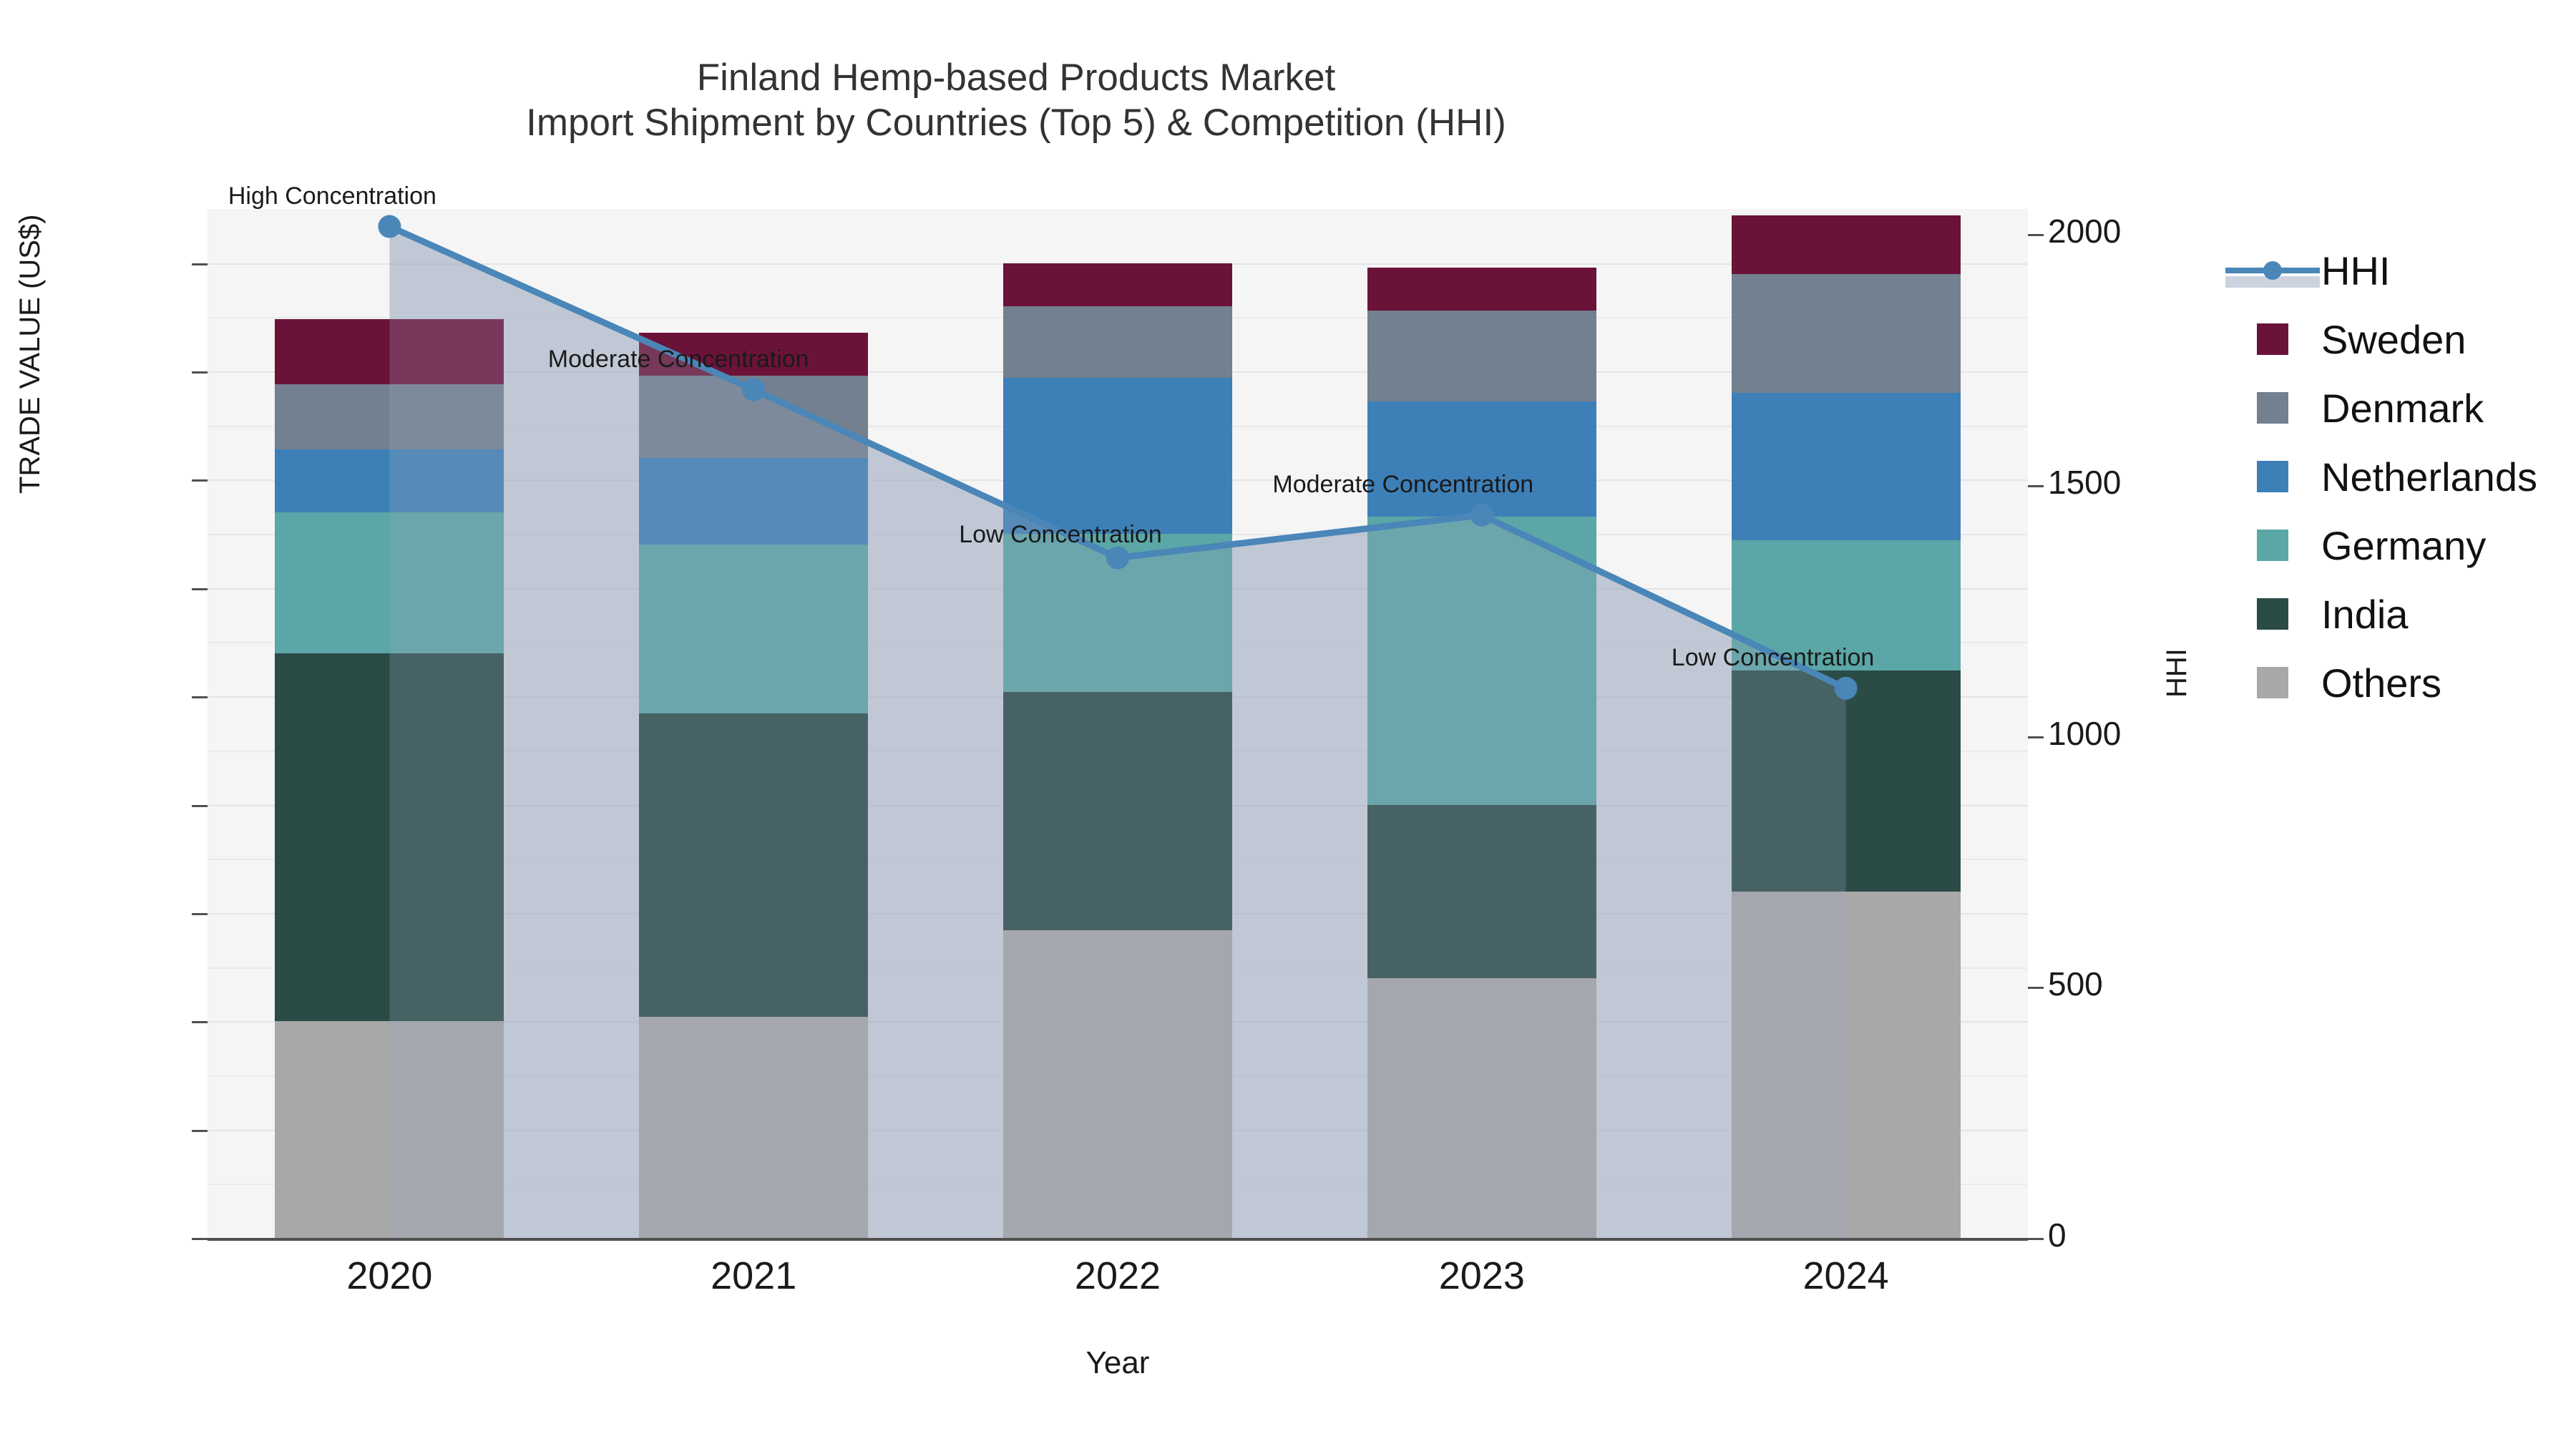 Image resolution: width=2576 pixels, height=1449 pixels. I want to click on chart-title-line-1: Finland Hemp-based Products Market, so click(1016, 78).